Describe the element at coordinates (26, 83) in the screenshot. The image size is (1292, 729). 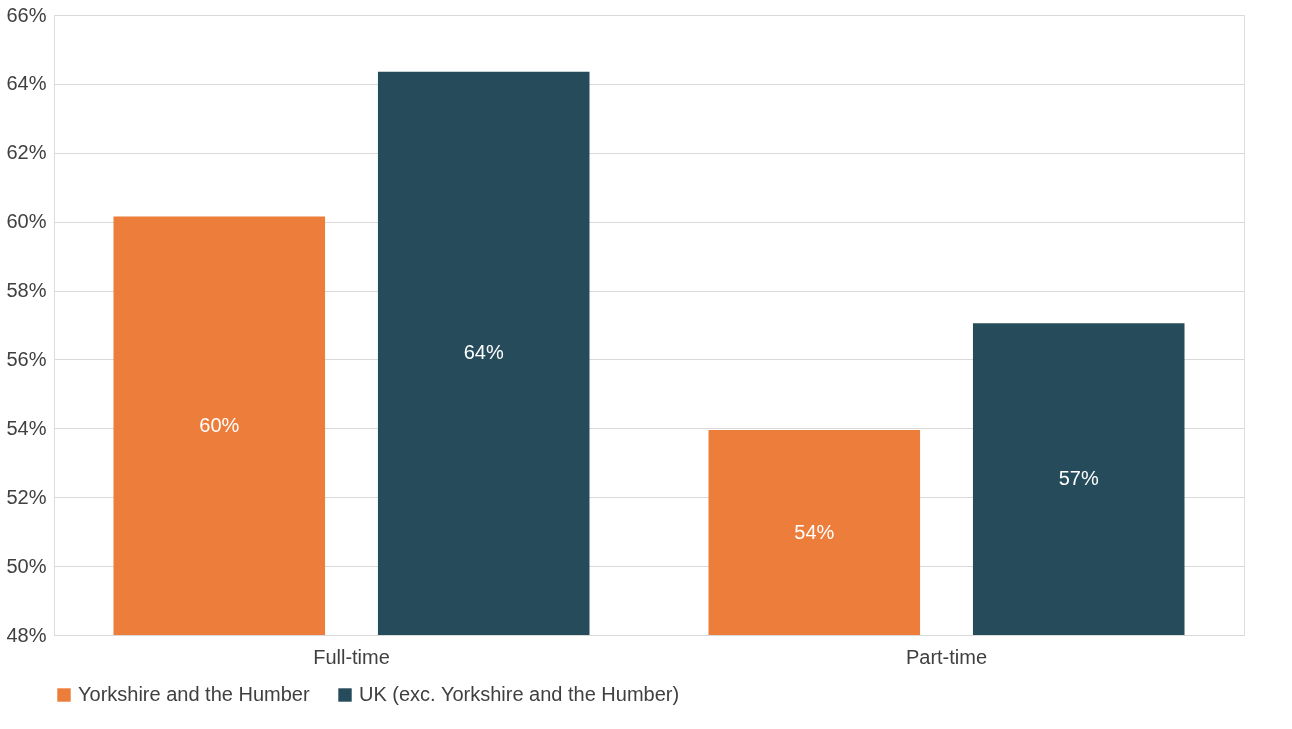
I see `y-tick-label: 64%` at that location.